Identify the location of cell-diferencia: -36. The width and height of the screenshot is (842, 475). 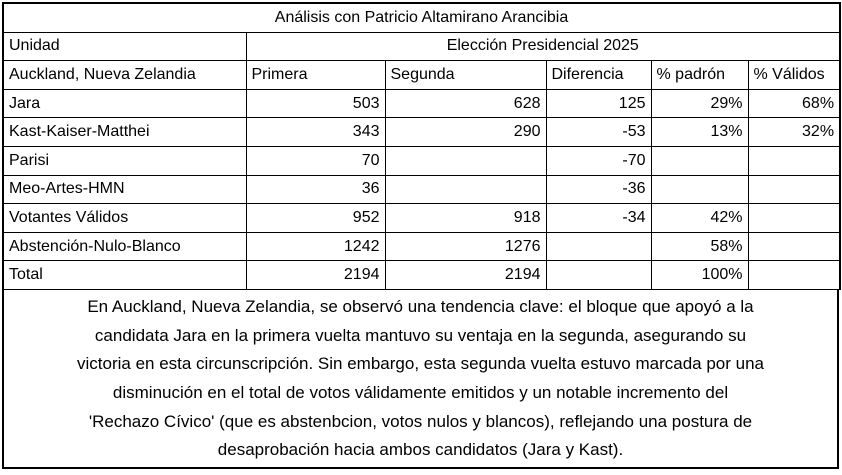
(598, 189).